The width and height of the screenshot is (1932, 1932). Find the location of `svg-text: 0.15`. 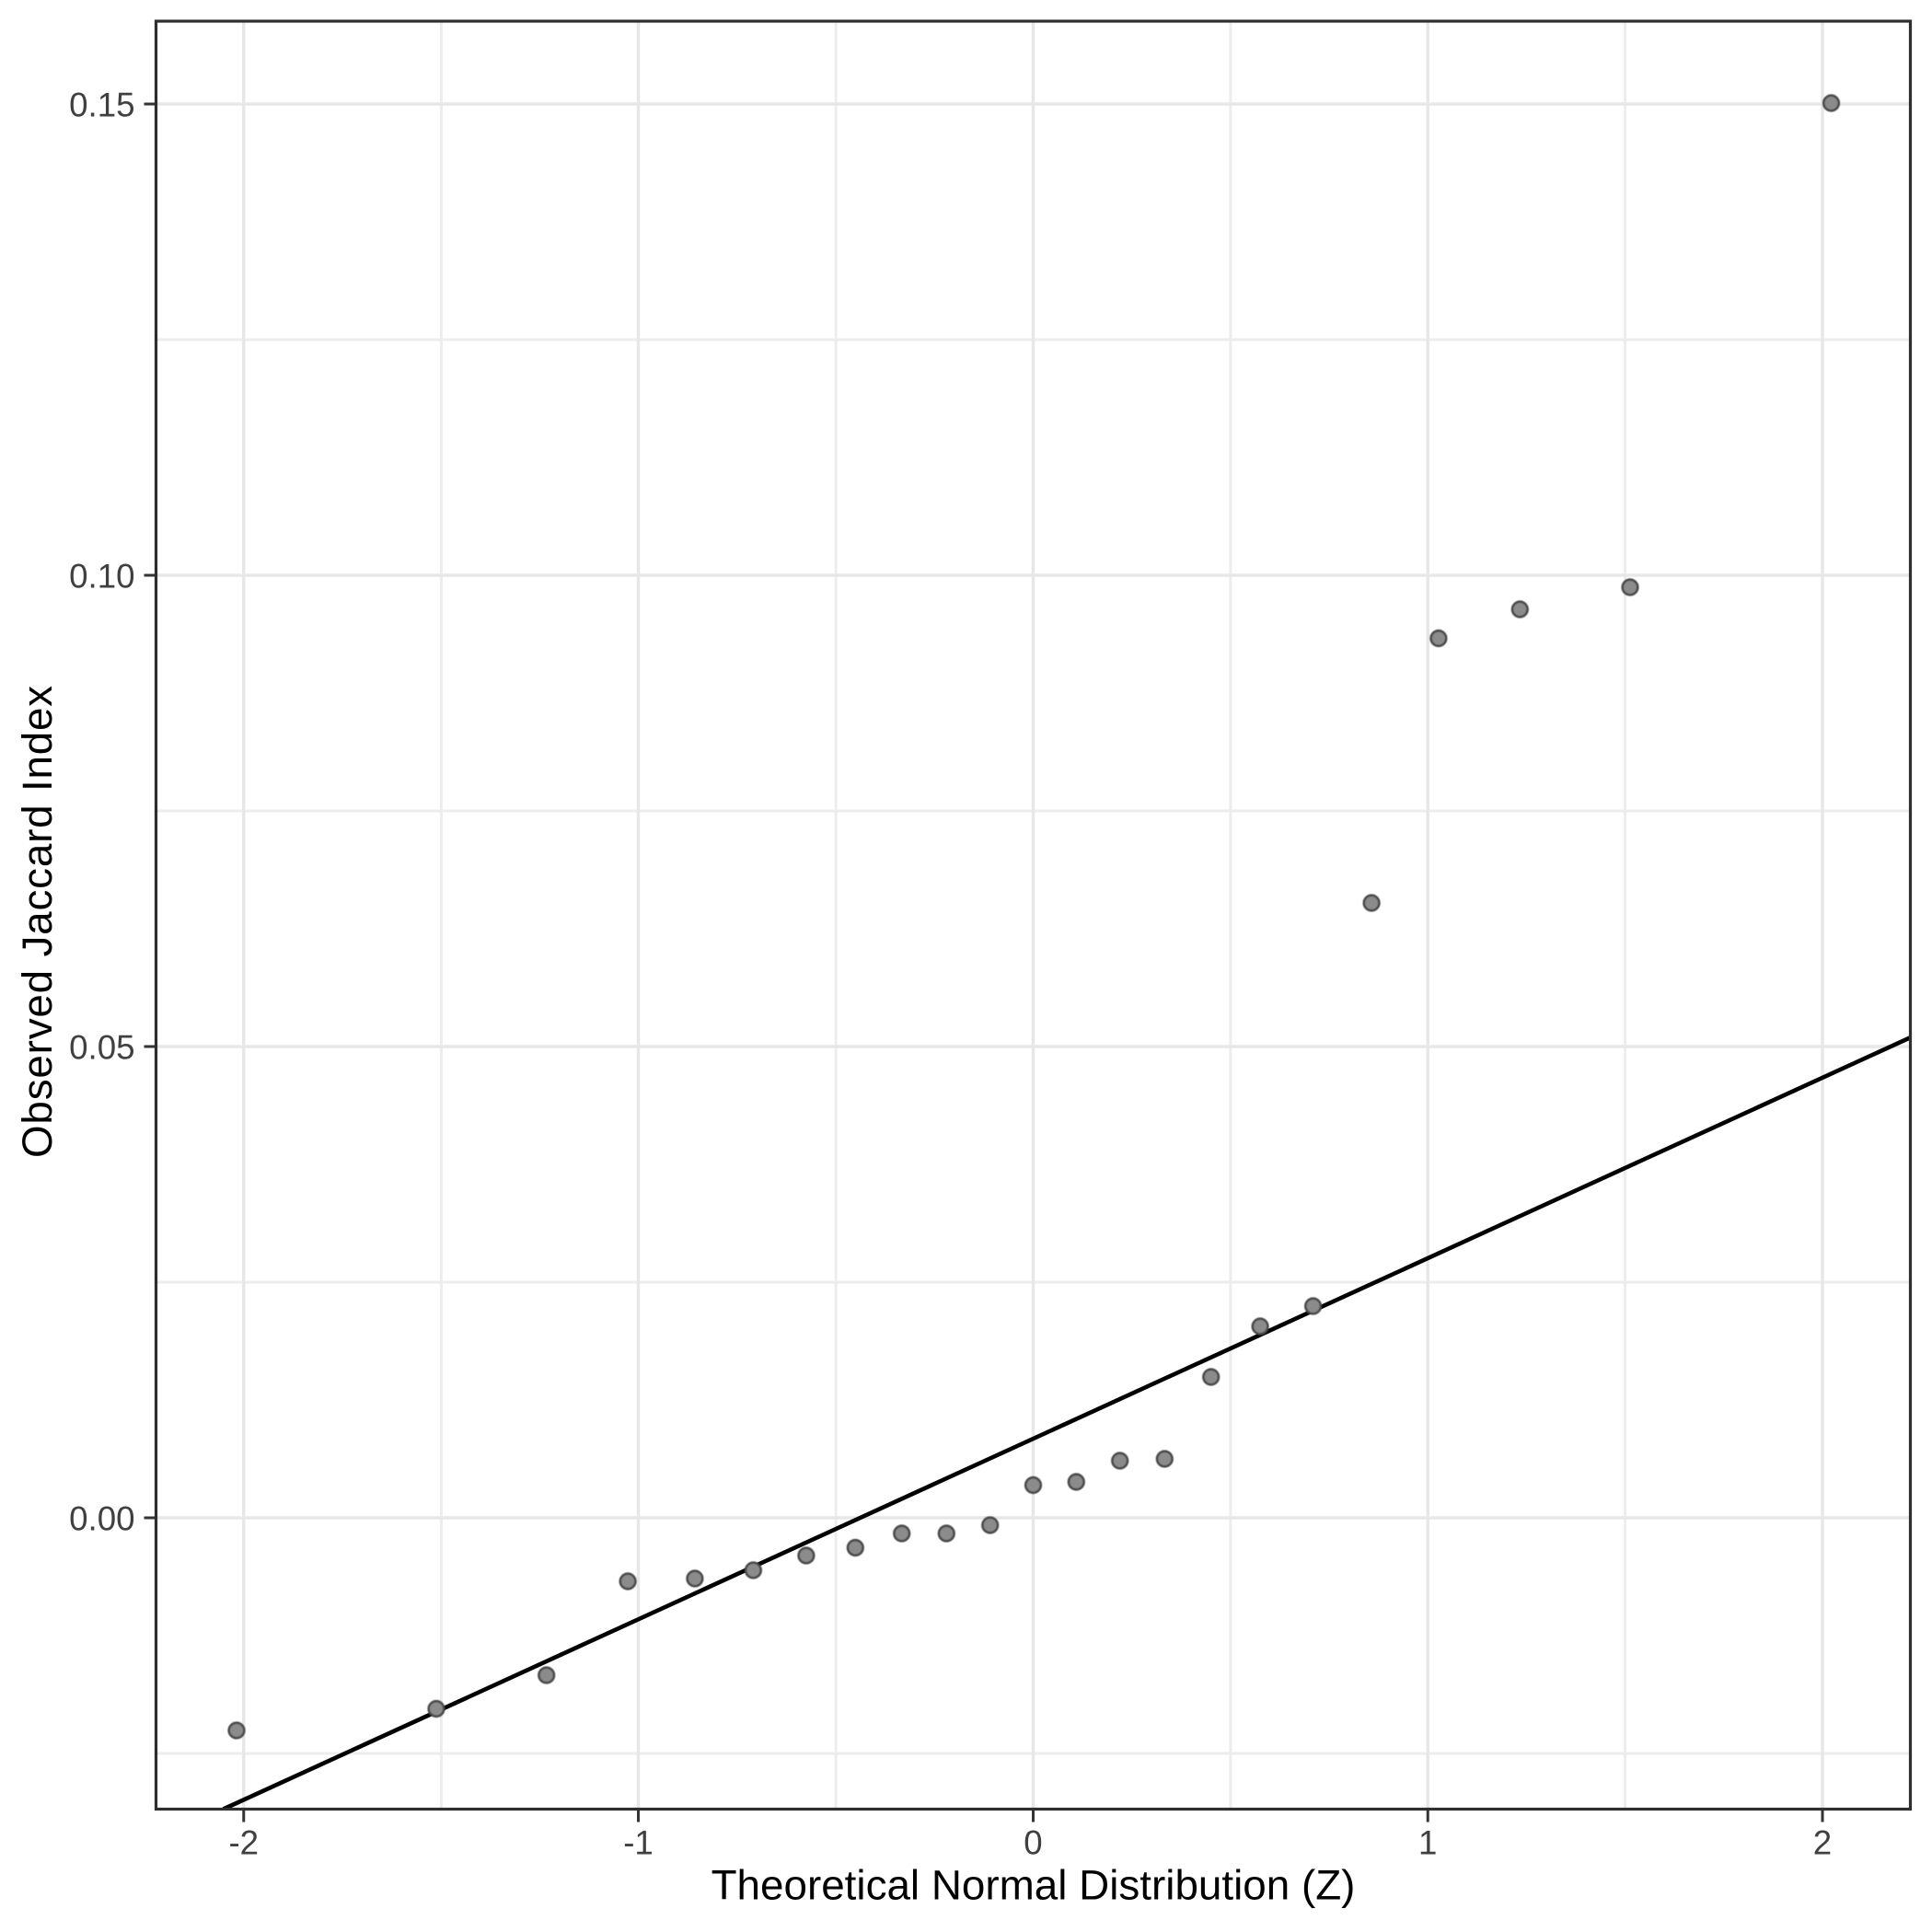

svg-text: 0.15 is located at coordinates (102, 105).